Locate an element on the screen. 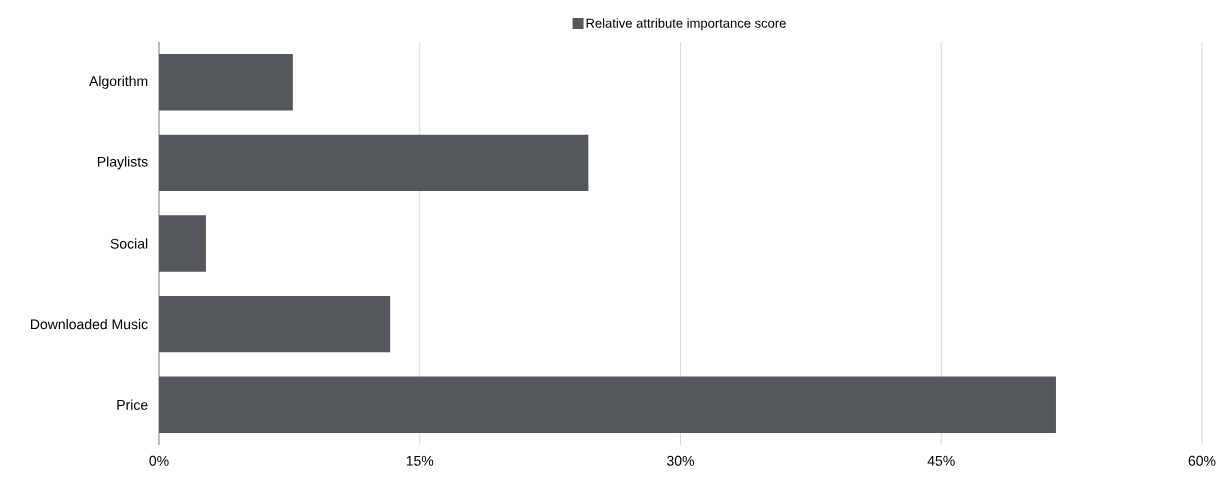  x-tick-label: 45% is located at coordinates (941, 460).